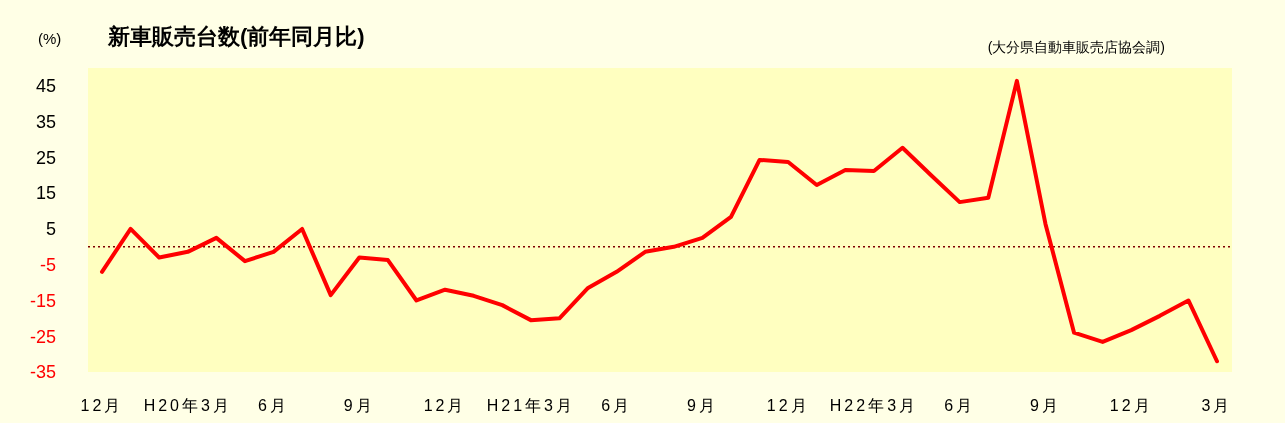 The width and height of the screenshot is (1285, 423). I want to click on y-tick-label: 25, so click(45, 157).